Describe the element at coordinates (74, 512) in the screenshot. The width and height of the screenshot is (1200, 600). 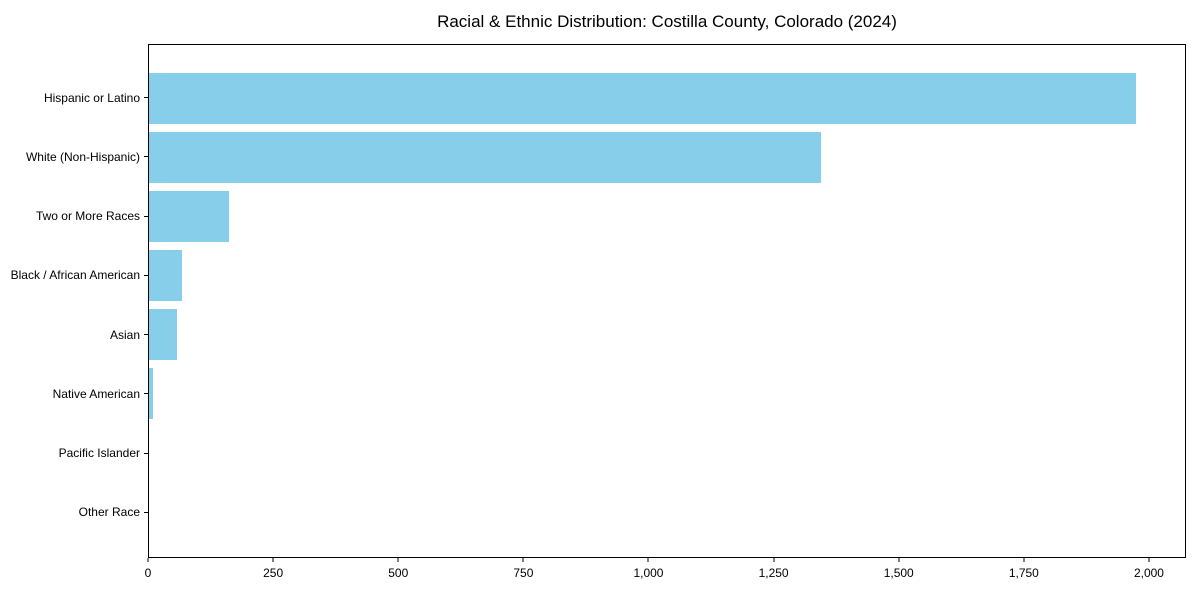
I see `y-tick-row-other-race: Other Race` at that location.